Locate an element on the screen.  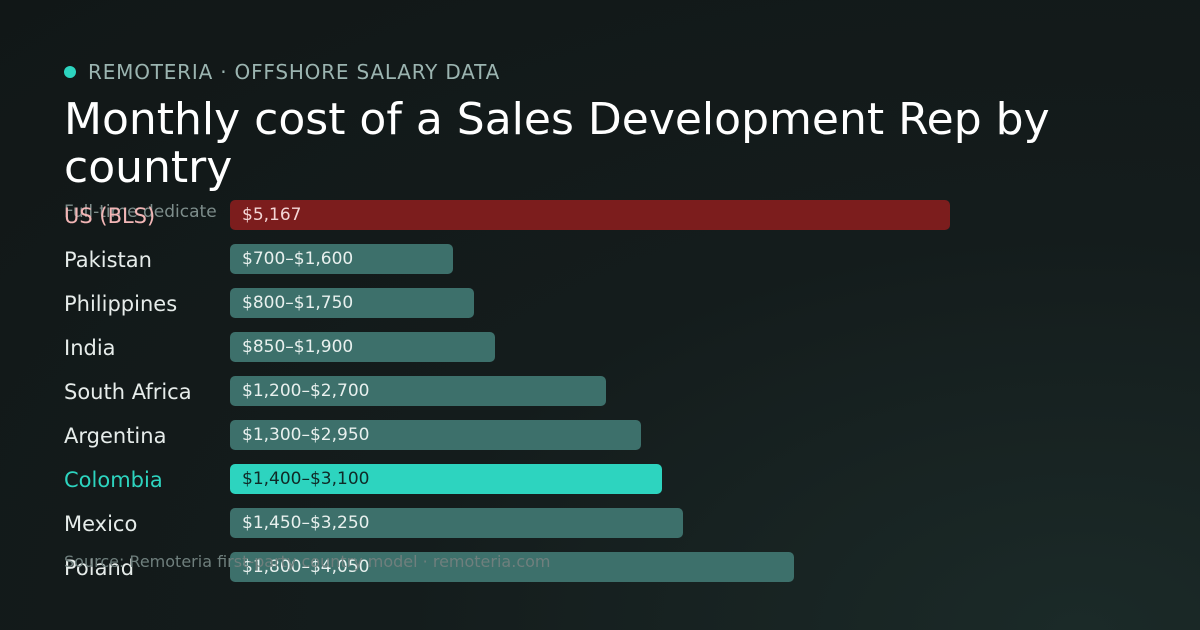
category-label: Colombia is located at coordinates (113, 480).